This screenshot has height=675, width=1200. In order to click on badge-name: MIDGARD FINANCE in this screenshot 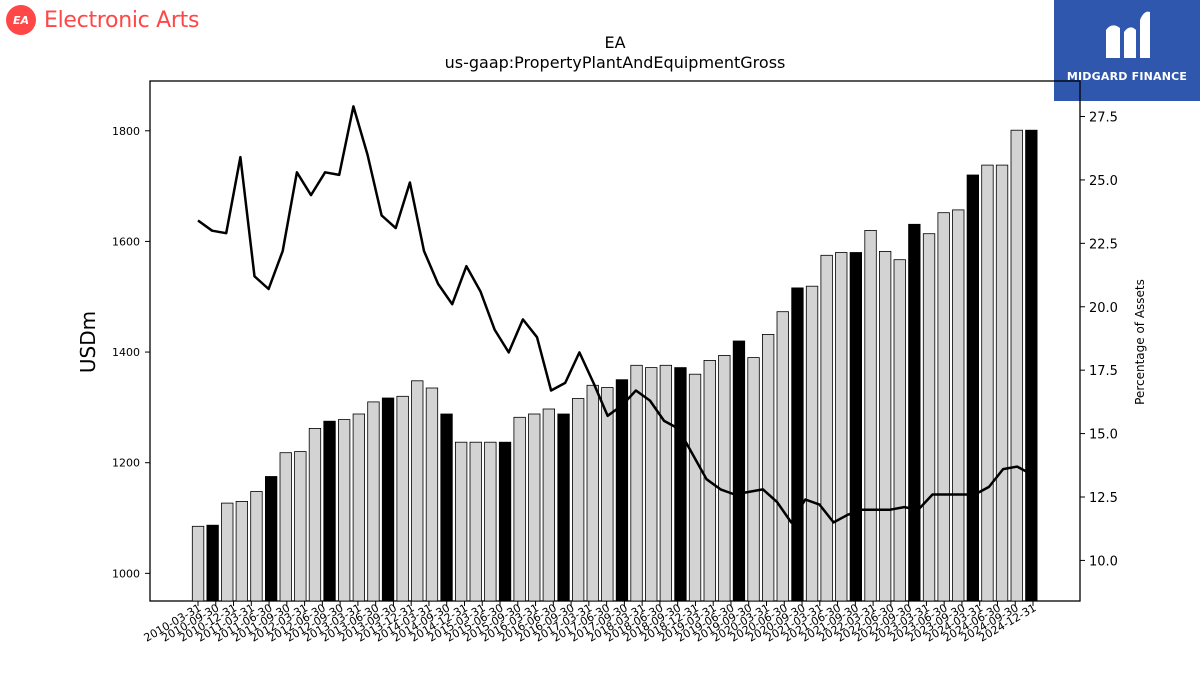, I will do `click(1127, 76)`.